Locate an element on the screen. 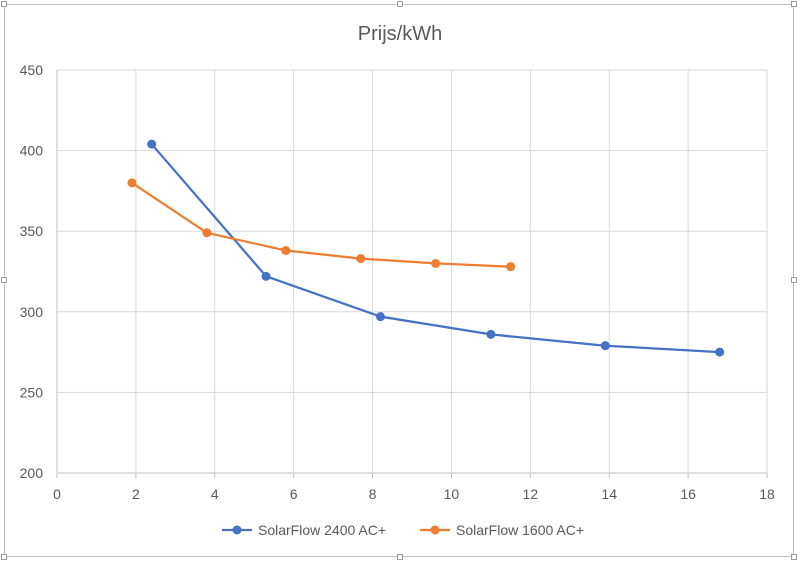 The width and height of the screenshot is (800, 563). legend-item: SolarFlow 2400 AC+ is located at coordinates (304, 530).